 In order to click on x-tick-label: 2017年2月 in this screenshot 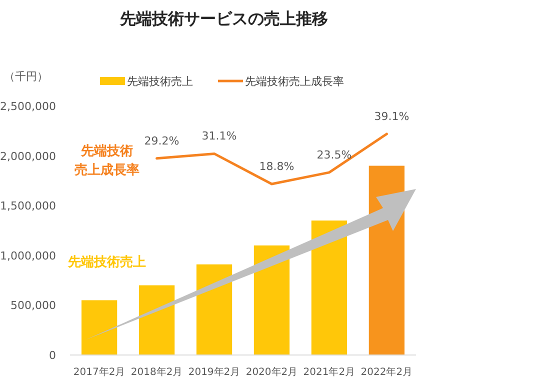, I will do `click(99, 372)`.